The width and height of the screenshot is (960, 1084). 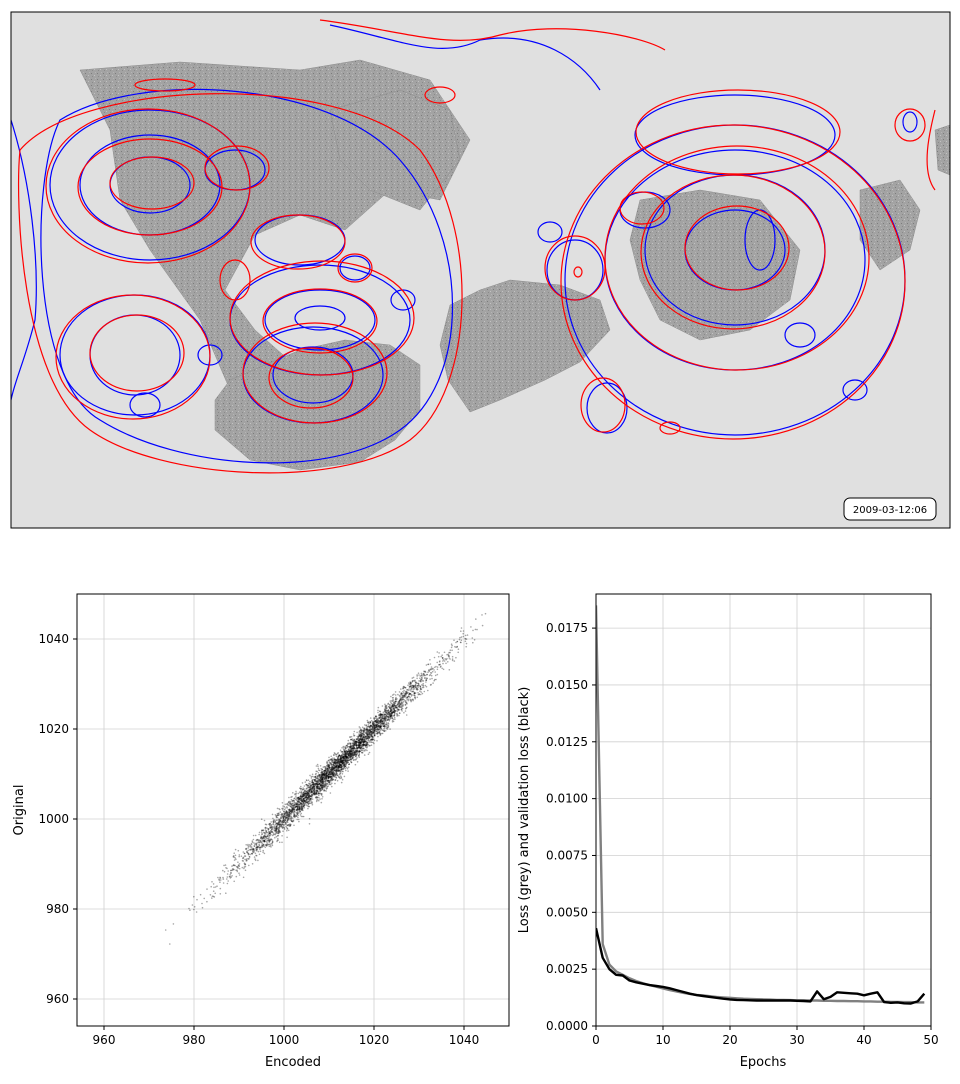 What do you see at coordinates (374, 1040) in the screenshot?
I see `scatter-x-tick-label: 1020` at bounding box center [374, 1040].